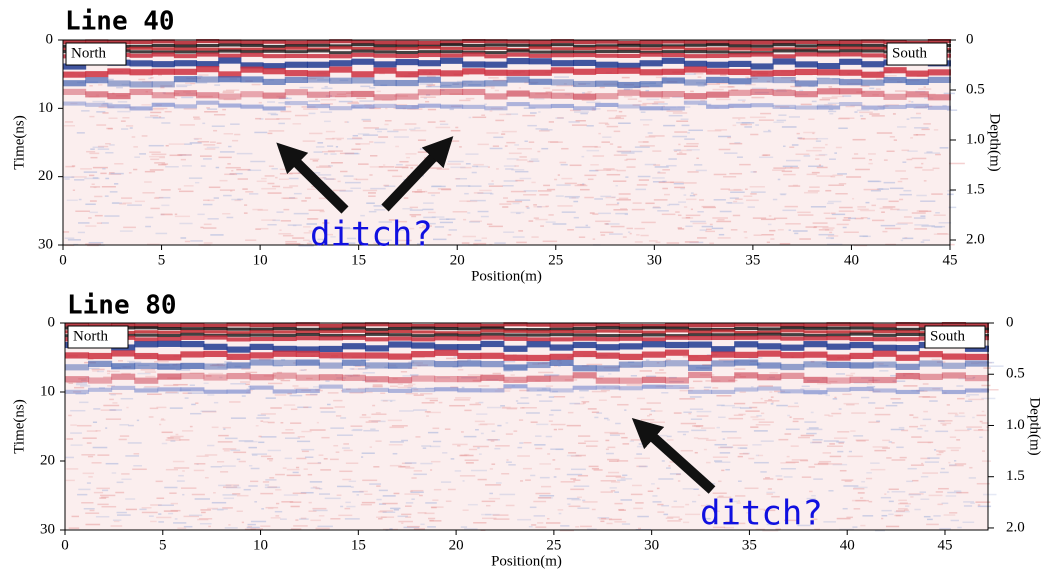  I want to click on y-tick-label: 30, so click(47, 529).